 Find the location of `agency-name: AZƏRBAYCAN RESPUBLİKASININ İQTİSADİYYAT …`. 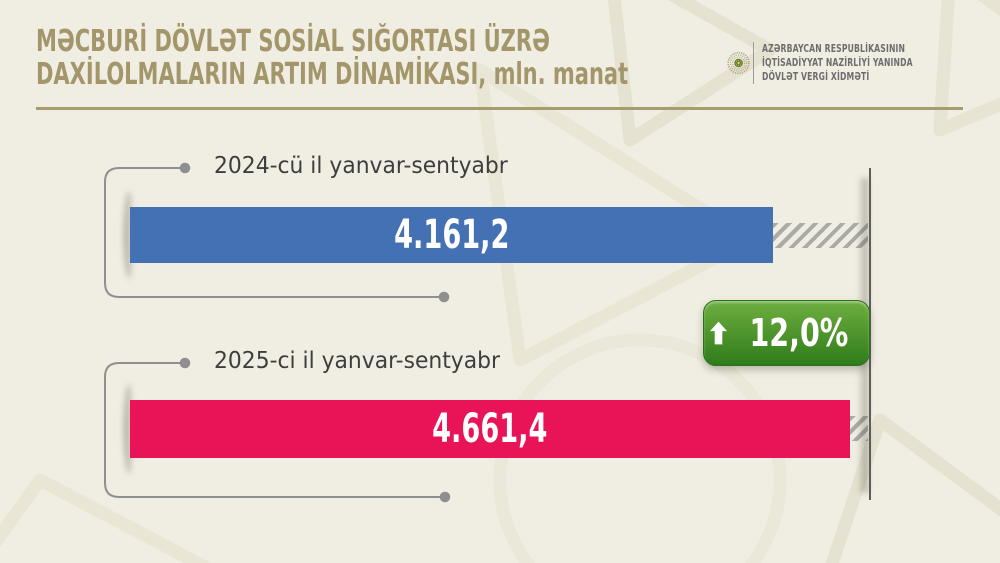

agency-name: AZƏRBAYCAN RESPUBLİKASININ İQTİSADİYYAT … is located at coordinates (837, 62).